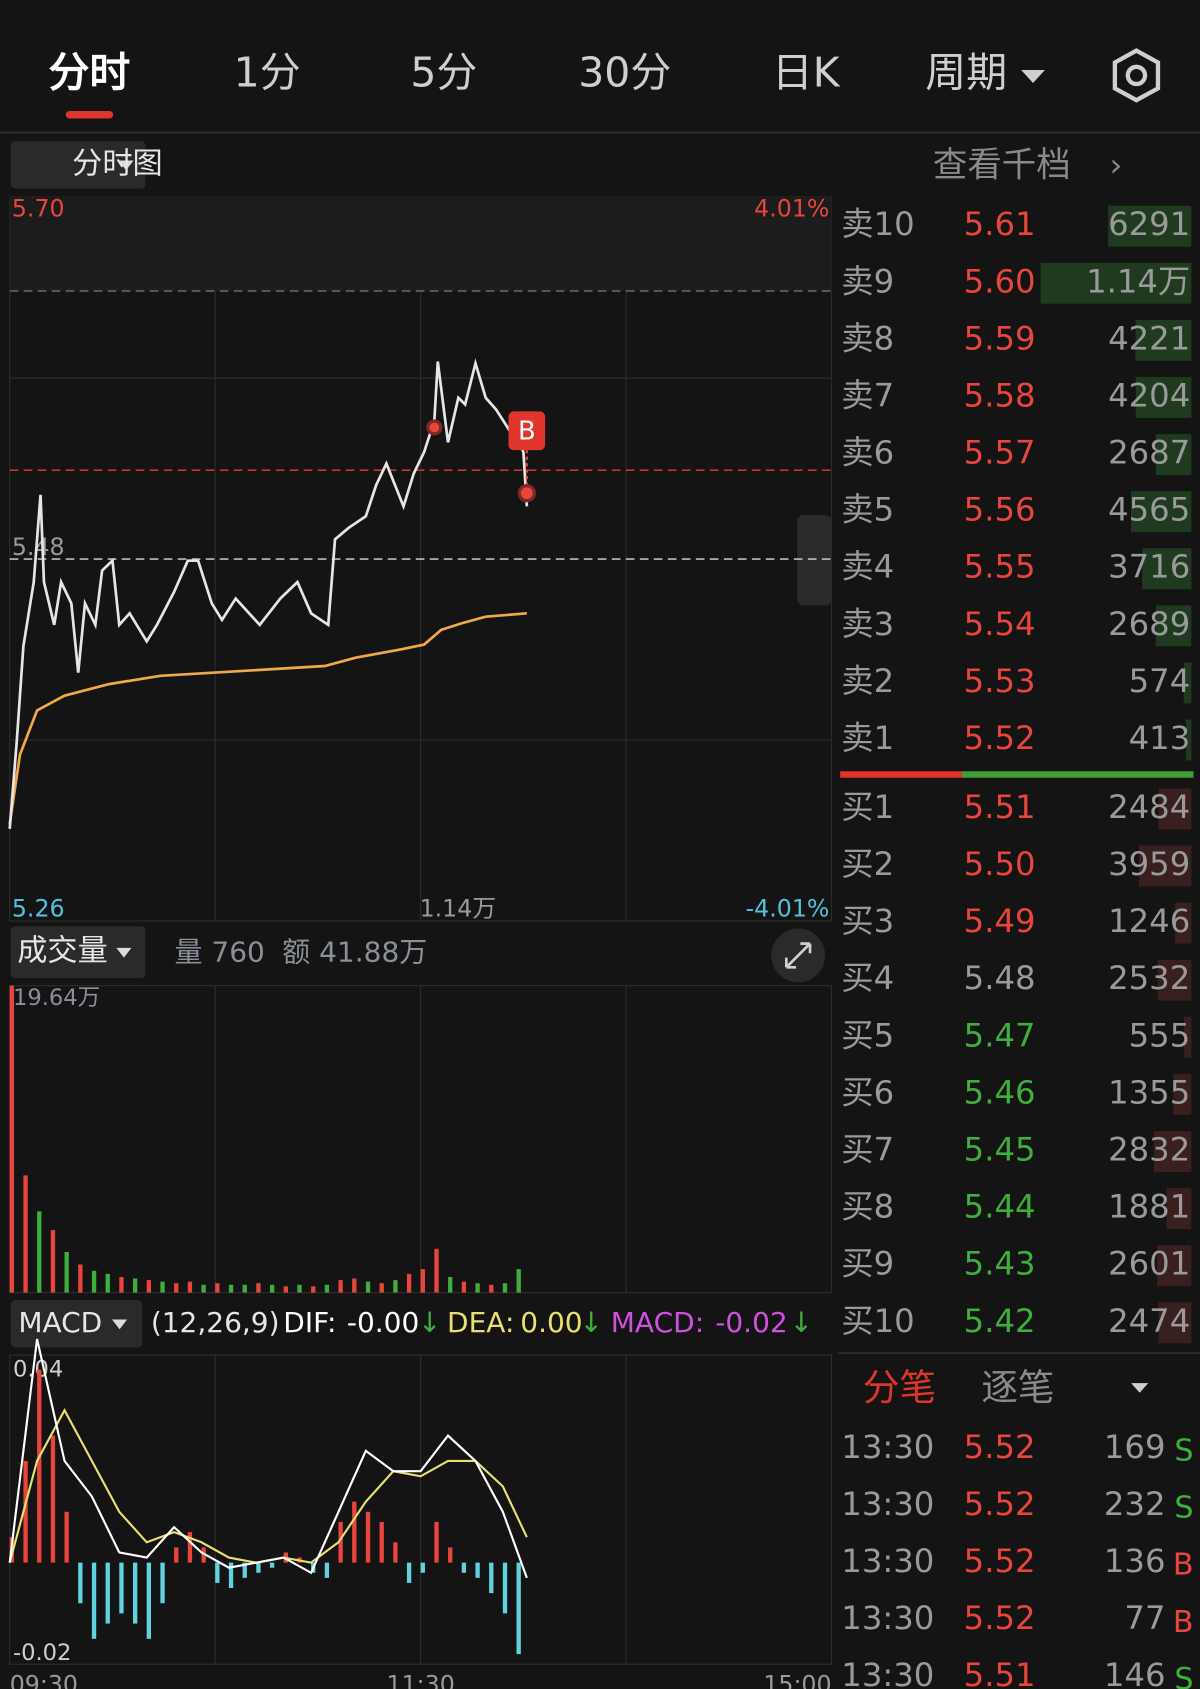 This screenshot has height=1689, width=1200. What do you see at coordinates (429, 1322) in the screenshot?
I see `macd-legend: ↓` at bounding box center [429, 1322].